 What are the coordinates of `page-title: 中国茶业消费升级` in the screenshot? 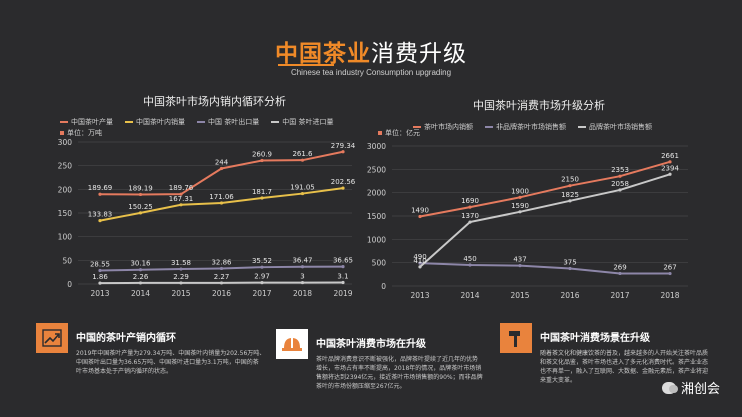 It's located at (371, 51).